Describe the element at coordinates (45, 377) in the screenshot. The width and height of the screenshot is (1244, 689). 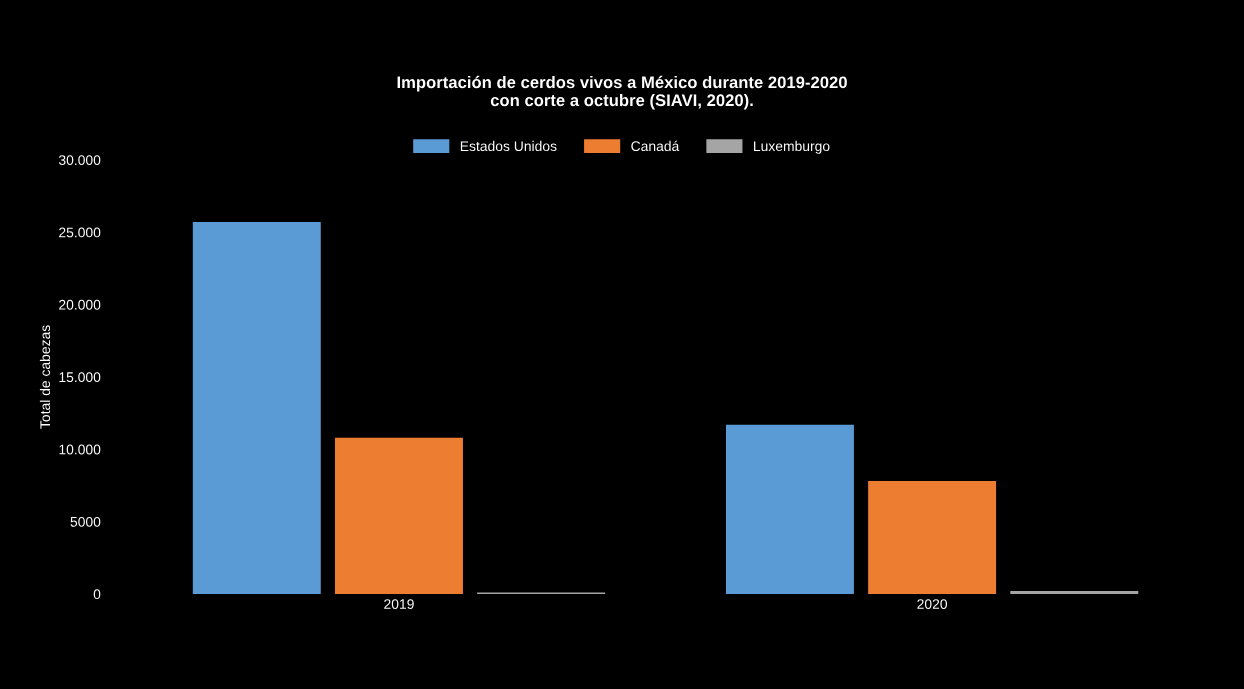
I see `y-axis-title: Total de cabezas` at that location.